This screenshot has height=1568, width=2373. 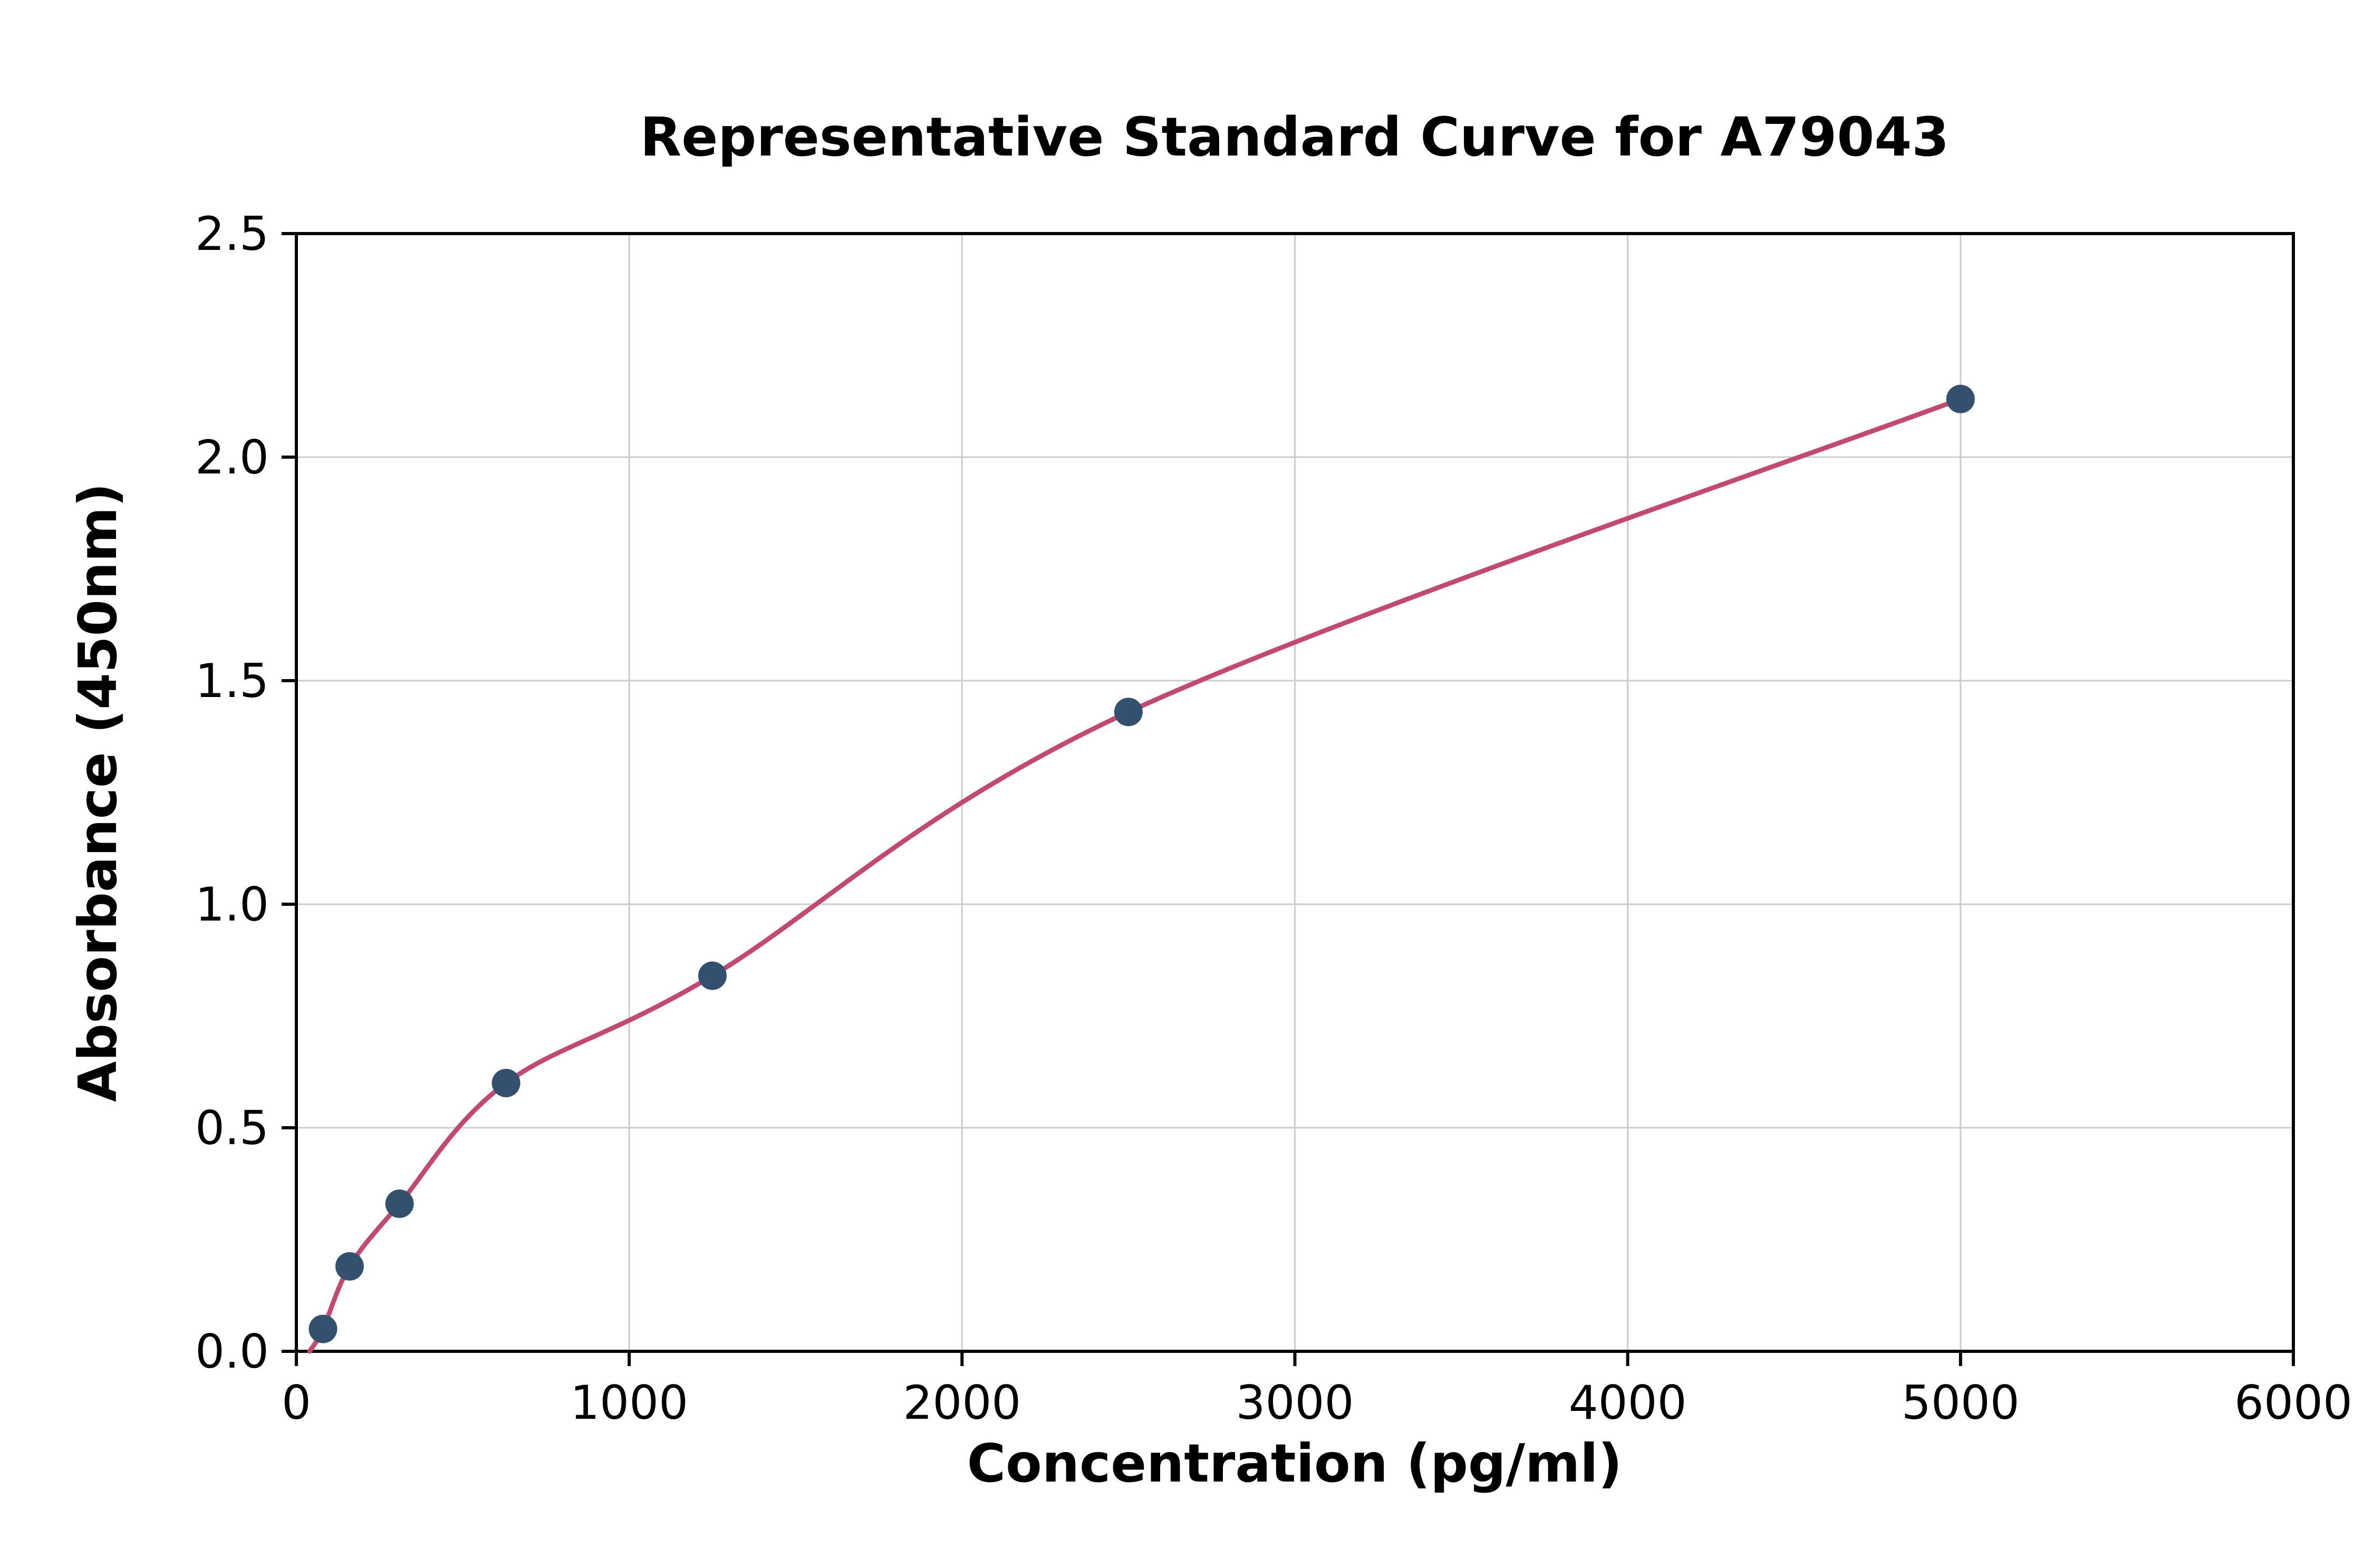 I want to click on y-tick-label: 1.0, so click(x=232, y=904).